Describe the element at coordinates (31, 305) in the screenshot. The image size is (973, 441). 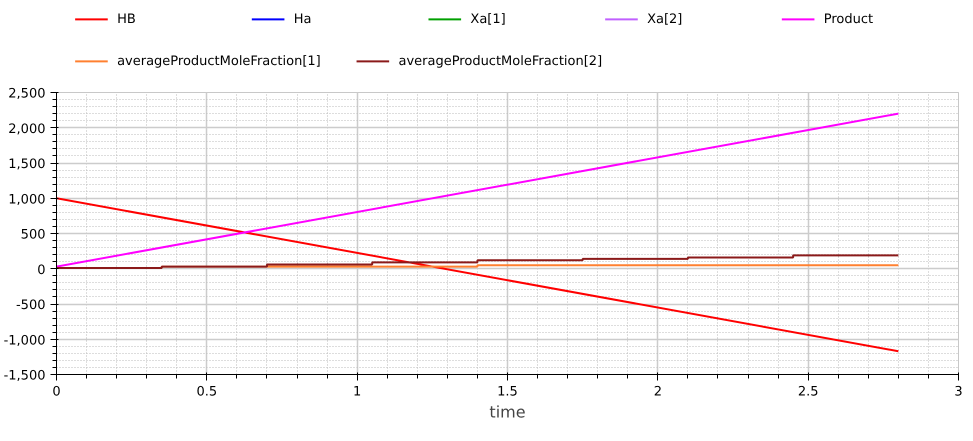
I see `y-tick-label: -500` at that location.